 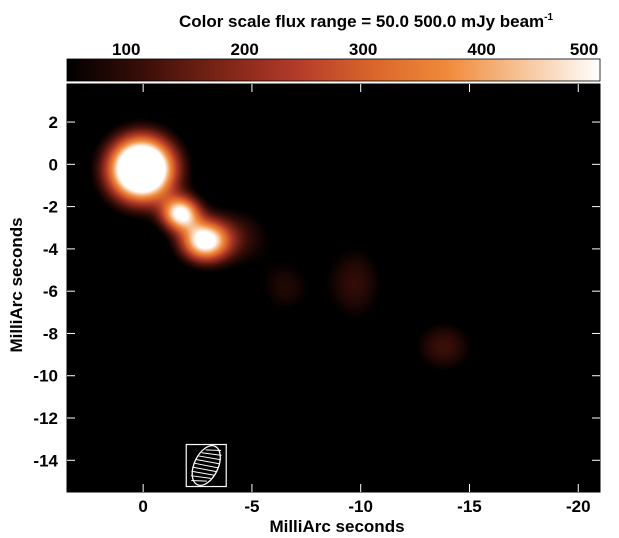 What do you see at coordinates (333, 70) in the screenshot?
I see `colorbar` at bounding box center [333, 70].